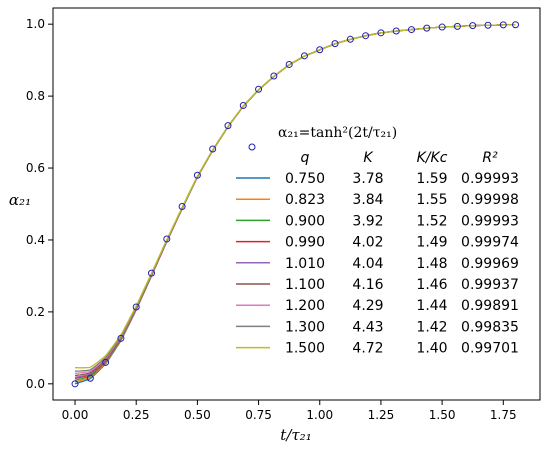 The height and width of the screenshot is (451, 550). I want to click on legend-cell: 1.55, so click(431, 200).